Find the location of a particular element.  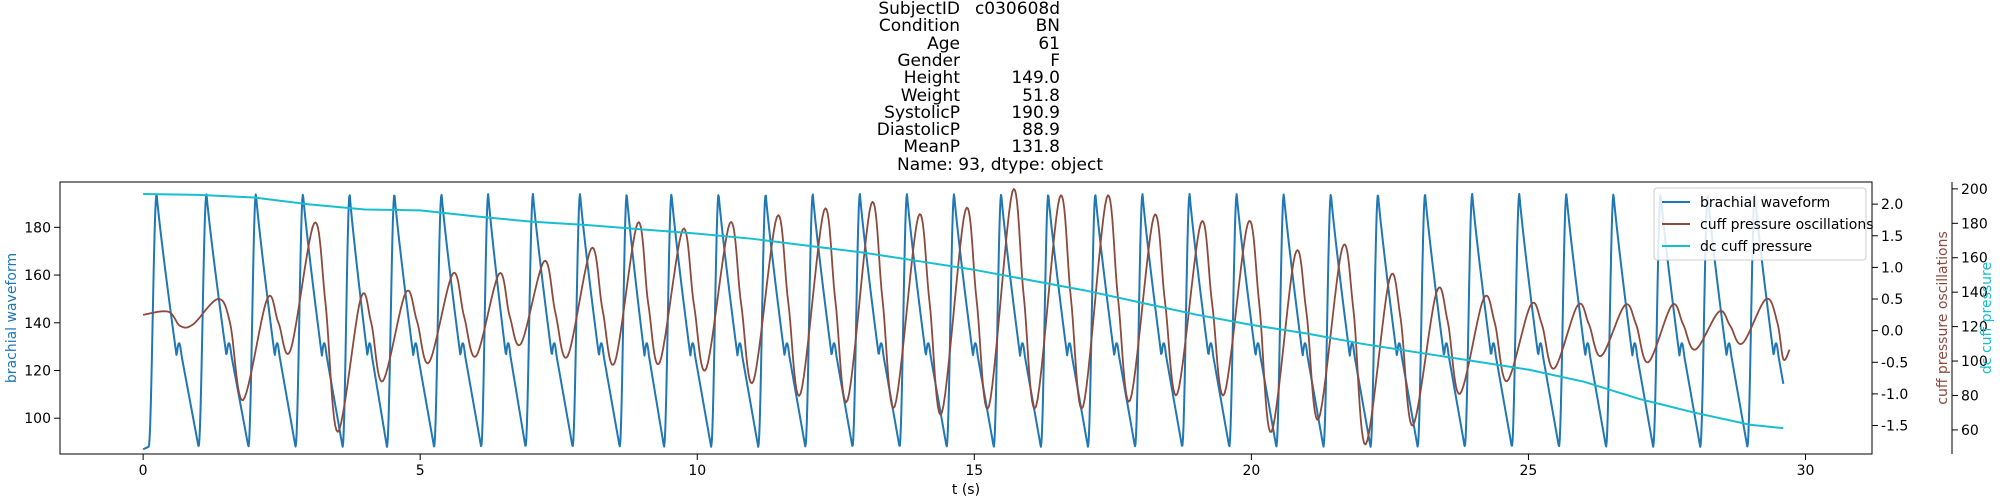

title-row-key: Weight is located at coordinates (930, 95).